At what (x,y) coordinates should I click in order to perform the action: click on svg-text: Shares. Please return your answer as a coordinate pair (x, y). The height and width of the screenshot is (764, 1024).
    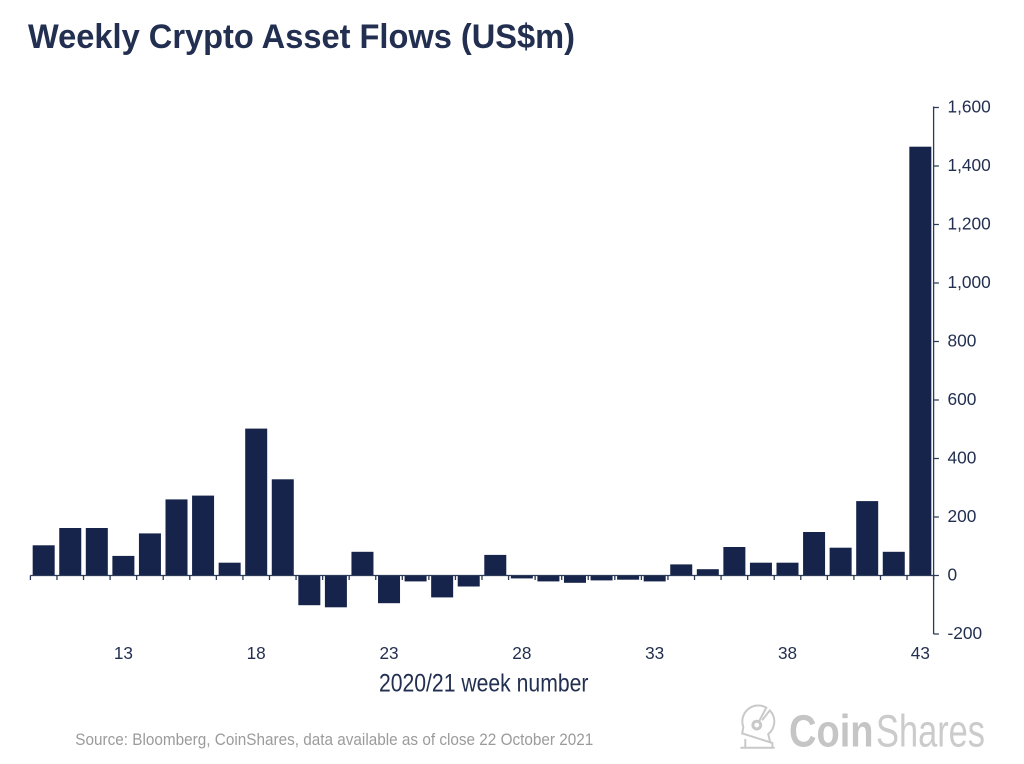
    Looking at the image, I should click on (930, 730).